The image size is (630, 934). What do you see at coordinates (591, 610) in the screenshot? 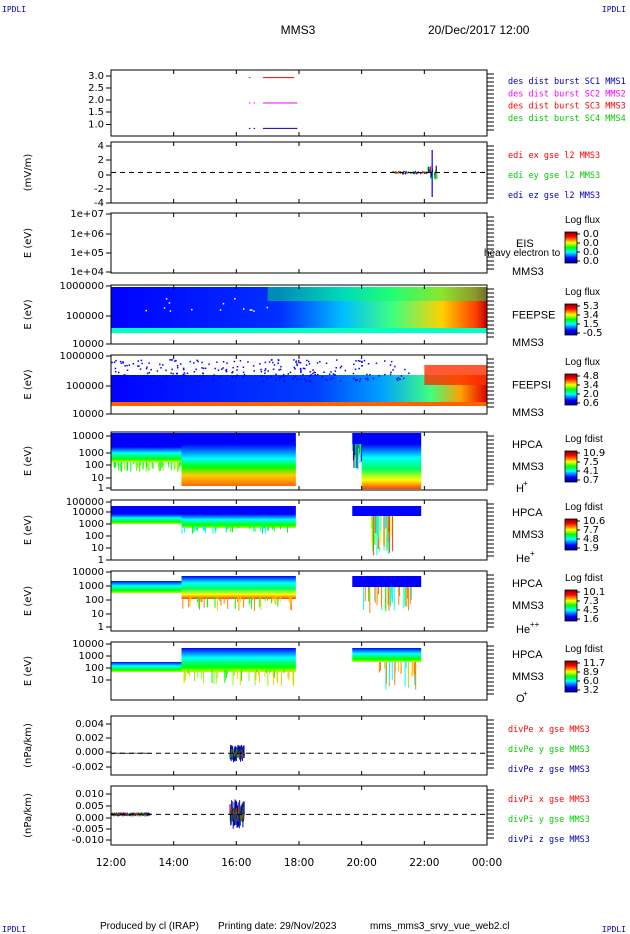
I see `colorbar-tick-label: 4.5` at bounding box center [591, 610].